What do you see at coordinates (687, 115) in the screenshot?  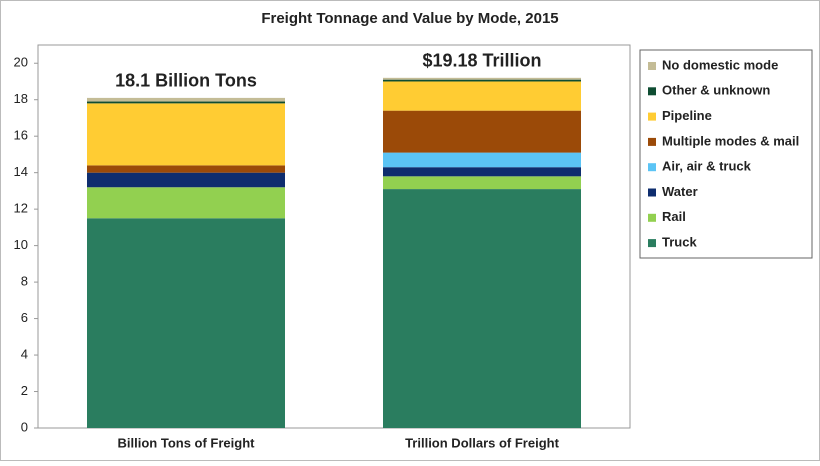 I see `legend-label: Pipeline` at bounding box center [687, 115].